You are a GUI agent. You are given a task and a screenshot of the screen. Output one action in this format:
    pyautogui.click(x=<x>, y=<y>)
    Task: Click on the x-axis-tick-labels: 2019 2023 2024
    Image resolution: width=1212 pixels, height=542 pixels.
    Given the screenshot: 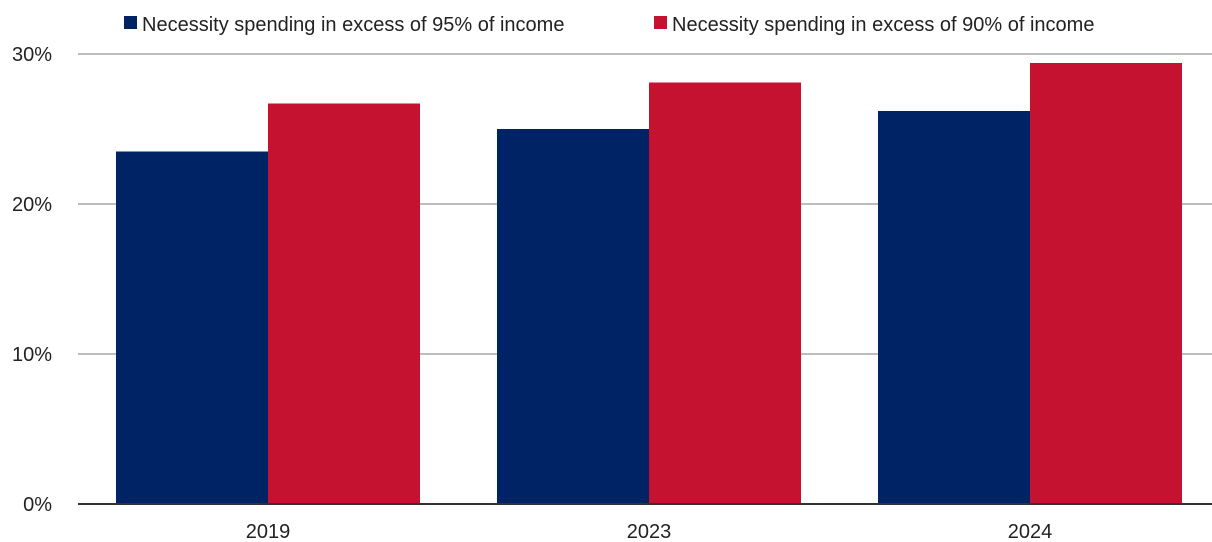 What is the action you would take?
    pyautogui.click(x=649, y=531)
    